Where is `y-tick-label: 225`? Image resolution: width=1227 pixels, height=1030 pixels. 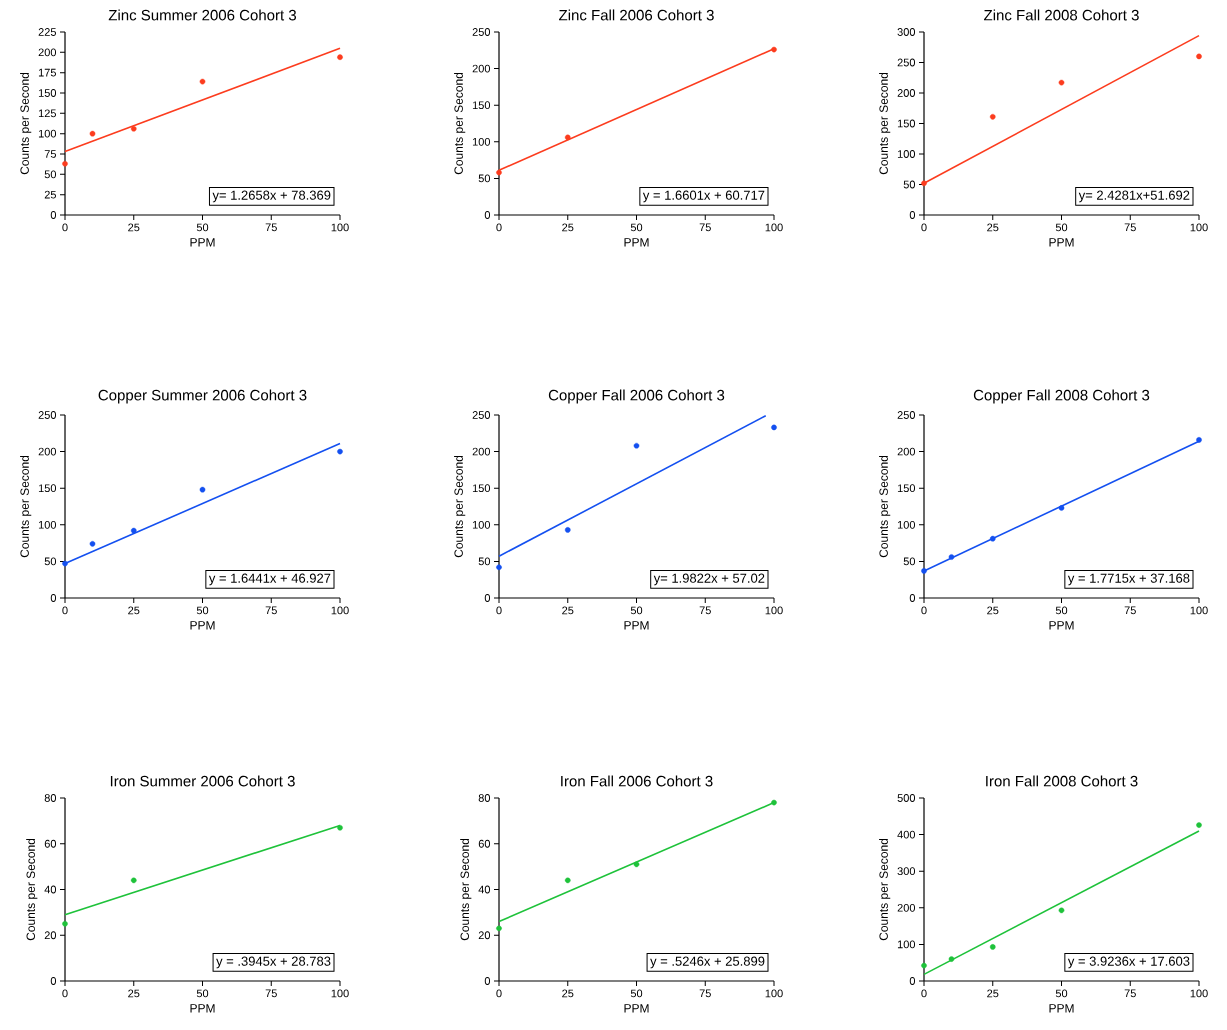 y-tick-label: 225 is located at coordinates (47, 32).